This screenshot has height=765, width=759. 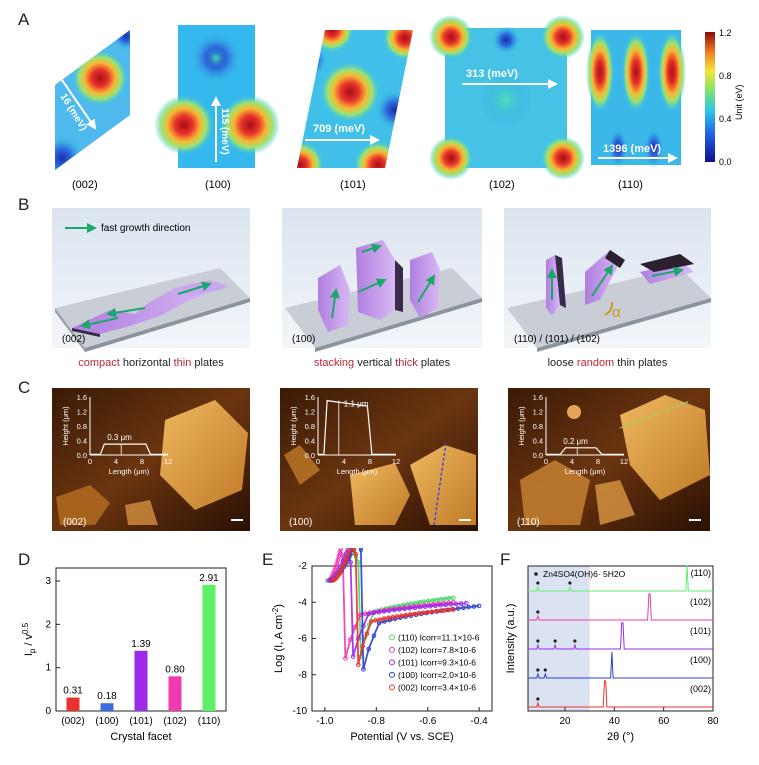 I want to click on scene-tag-002: (002), so click(x=73, y=339).